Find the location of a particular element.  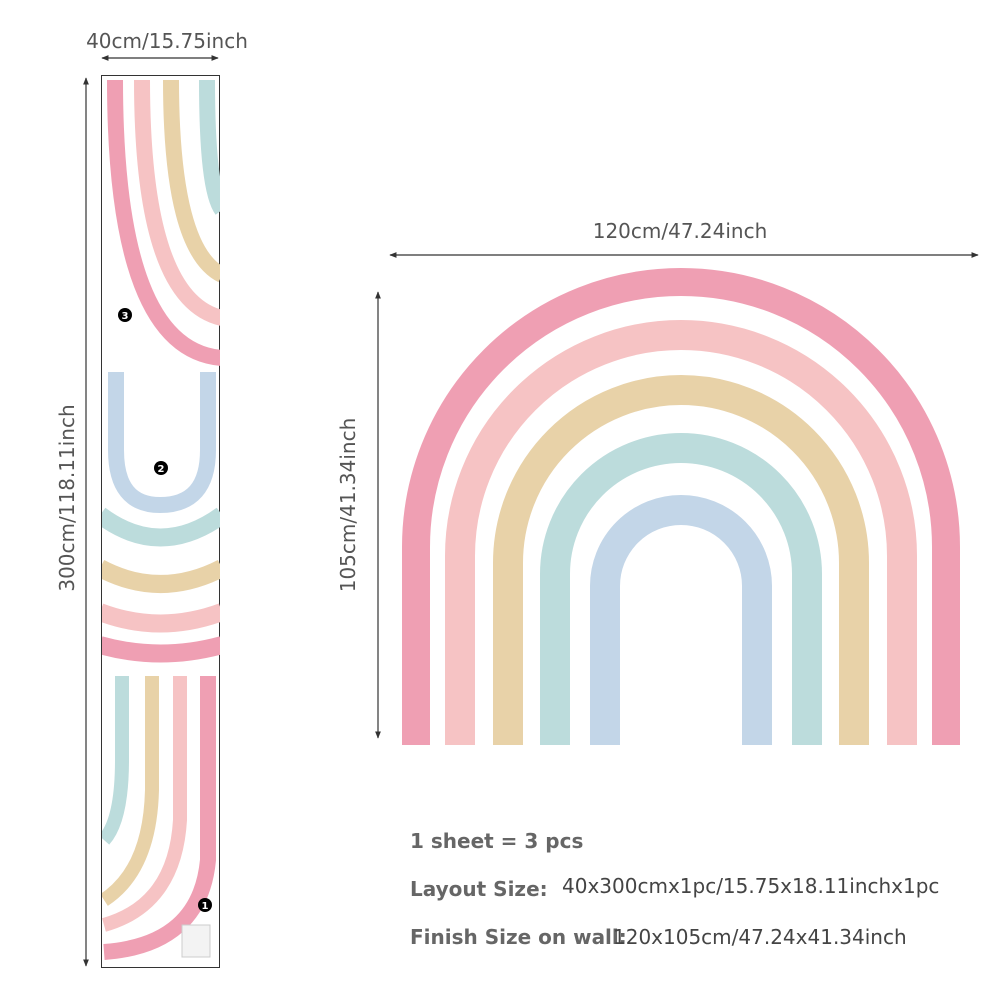

rainbow-height-label: 105cm/41.34inch is located at coordinates (348, 505).